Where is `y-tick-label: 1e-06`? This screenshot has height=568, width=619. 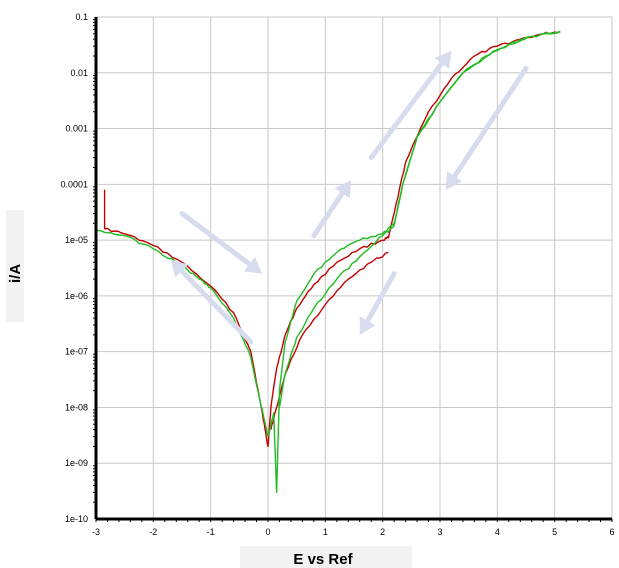
y-tick-label: 1e-06 is located at coordinates (76, 296).